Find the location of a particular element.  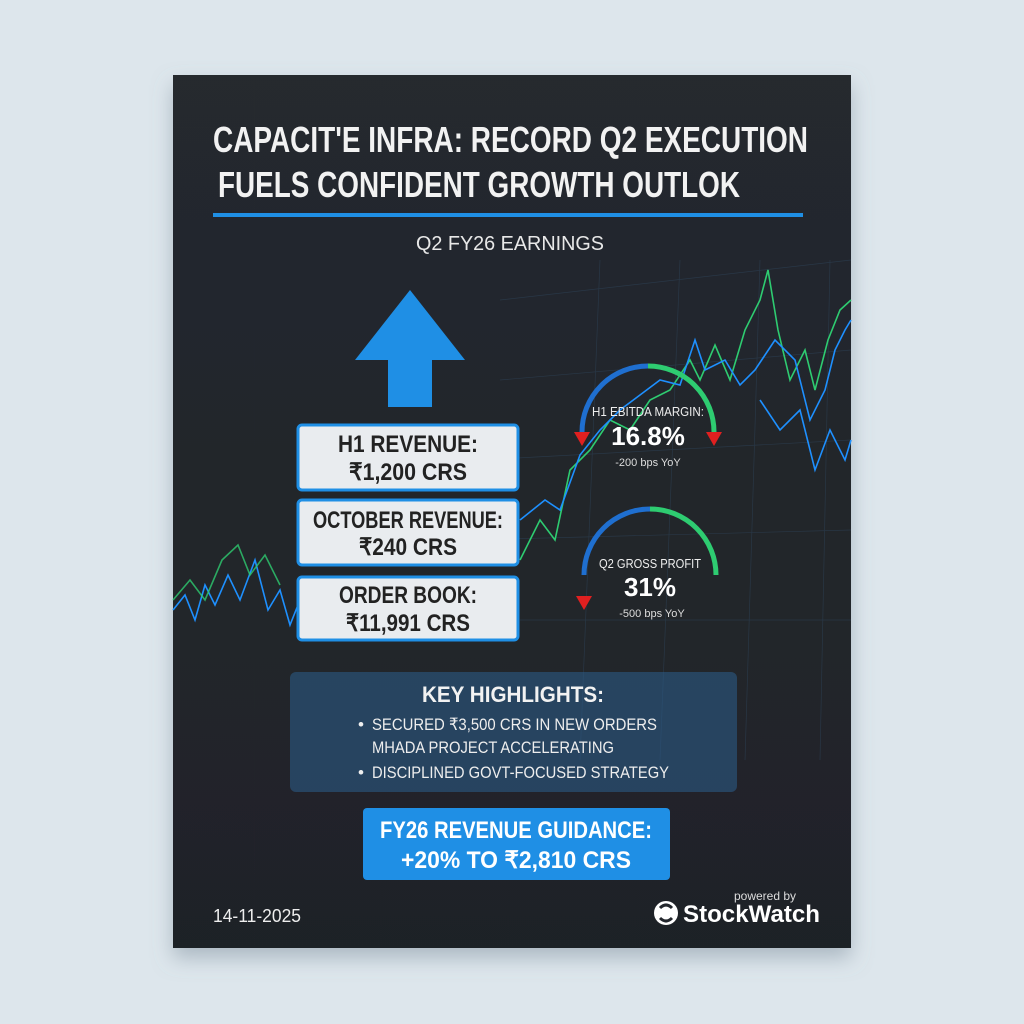

metric-card: H1 REVENUE: ₹1,200 CRS is located at coordinates (408, 457).